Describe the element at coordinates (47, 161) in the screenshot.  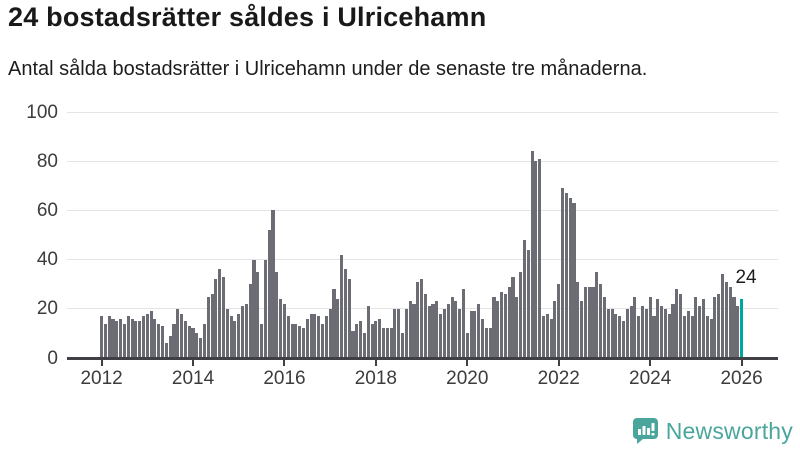
I see `y-tick-label-80: 80` at that location.